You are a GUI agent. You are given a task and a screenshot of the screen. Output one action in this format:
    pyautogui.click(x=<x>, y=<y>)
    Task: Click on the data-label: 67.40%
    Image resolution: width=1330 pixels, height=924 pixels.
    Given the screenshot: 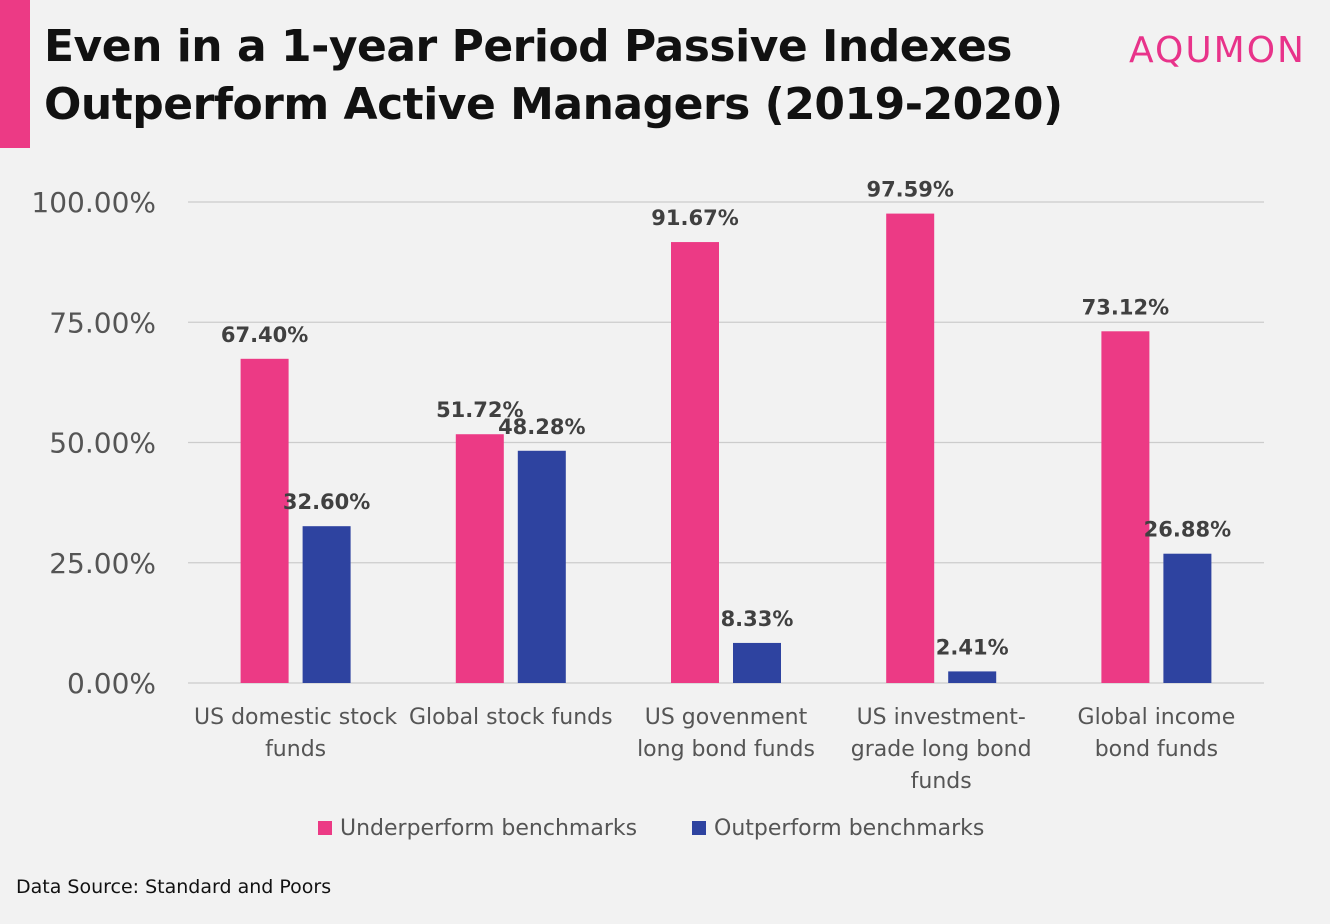 What is the action you would take?
    pyautogui.click(x=264, y=335)
    